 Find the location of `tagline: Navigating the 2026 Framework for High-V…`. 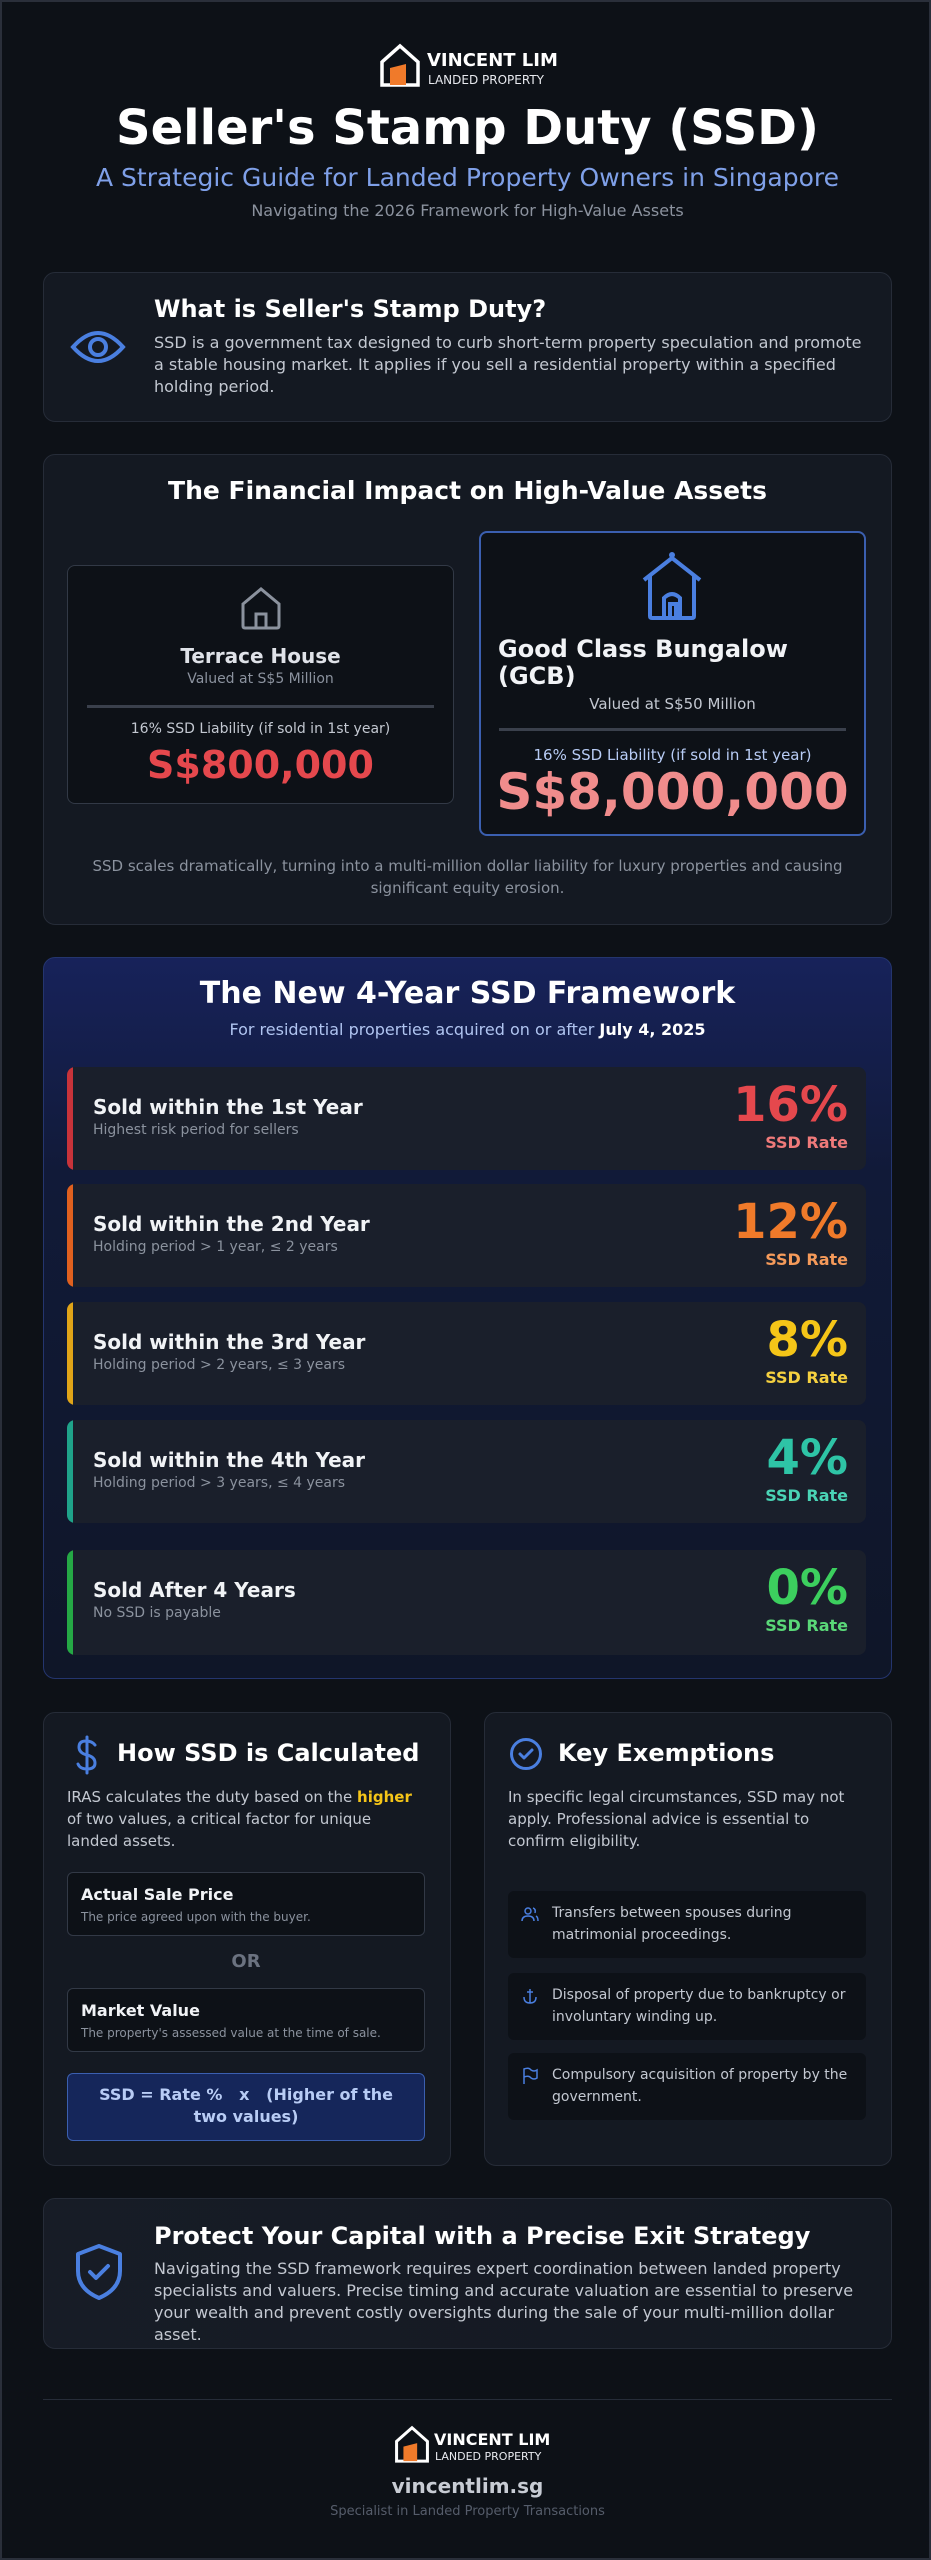

tagline: Navigating the 2026 Framework for High-V… is located at coordinates (467, 210).